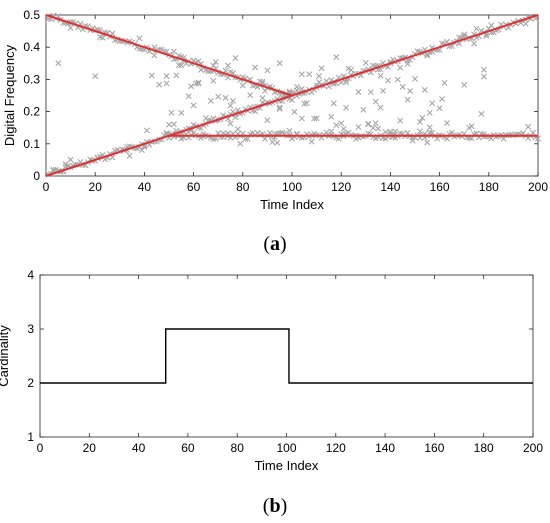 This screenshot has height=523, width=550. Describe the element at coordinates (30, 383) in the screenshot. I see `chart-b-y-tick-label: 2` at that location.